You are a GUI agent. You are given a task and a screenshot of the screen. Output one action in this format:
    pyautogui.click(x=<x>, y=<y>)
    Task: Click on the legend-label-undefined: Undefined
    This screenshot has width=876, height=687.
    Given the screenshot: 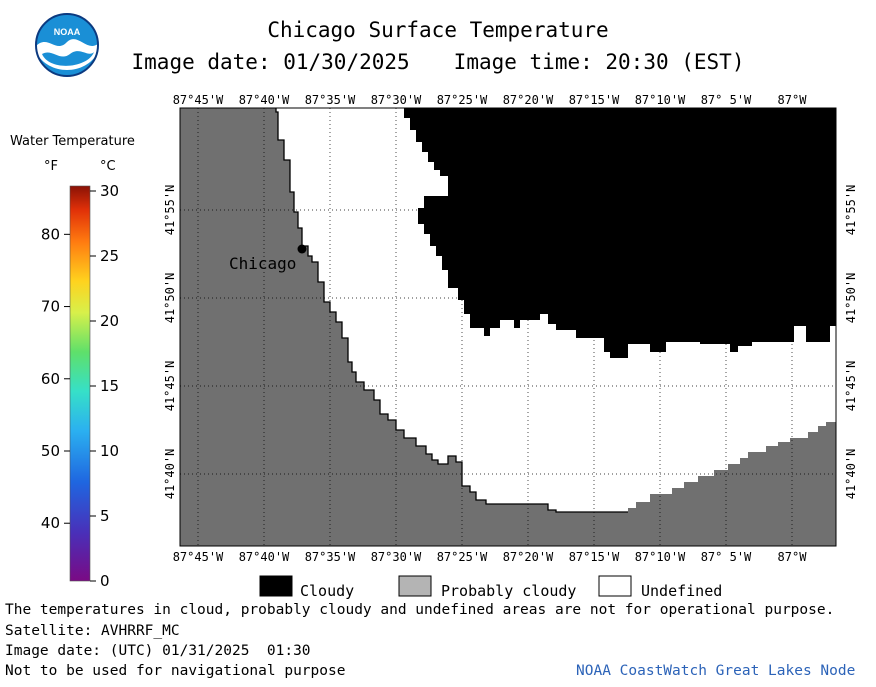 What is the action you would take?
    pyautogui.click(x=682, y=591)
    